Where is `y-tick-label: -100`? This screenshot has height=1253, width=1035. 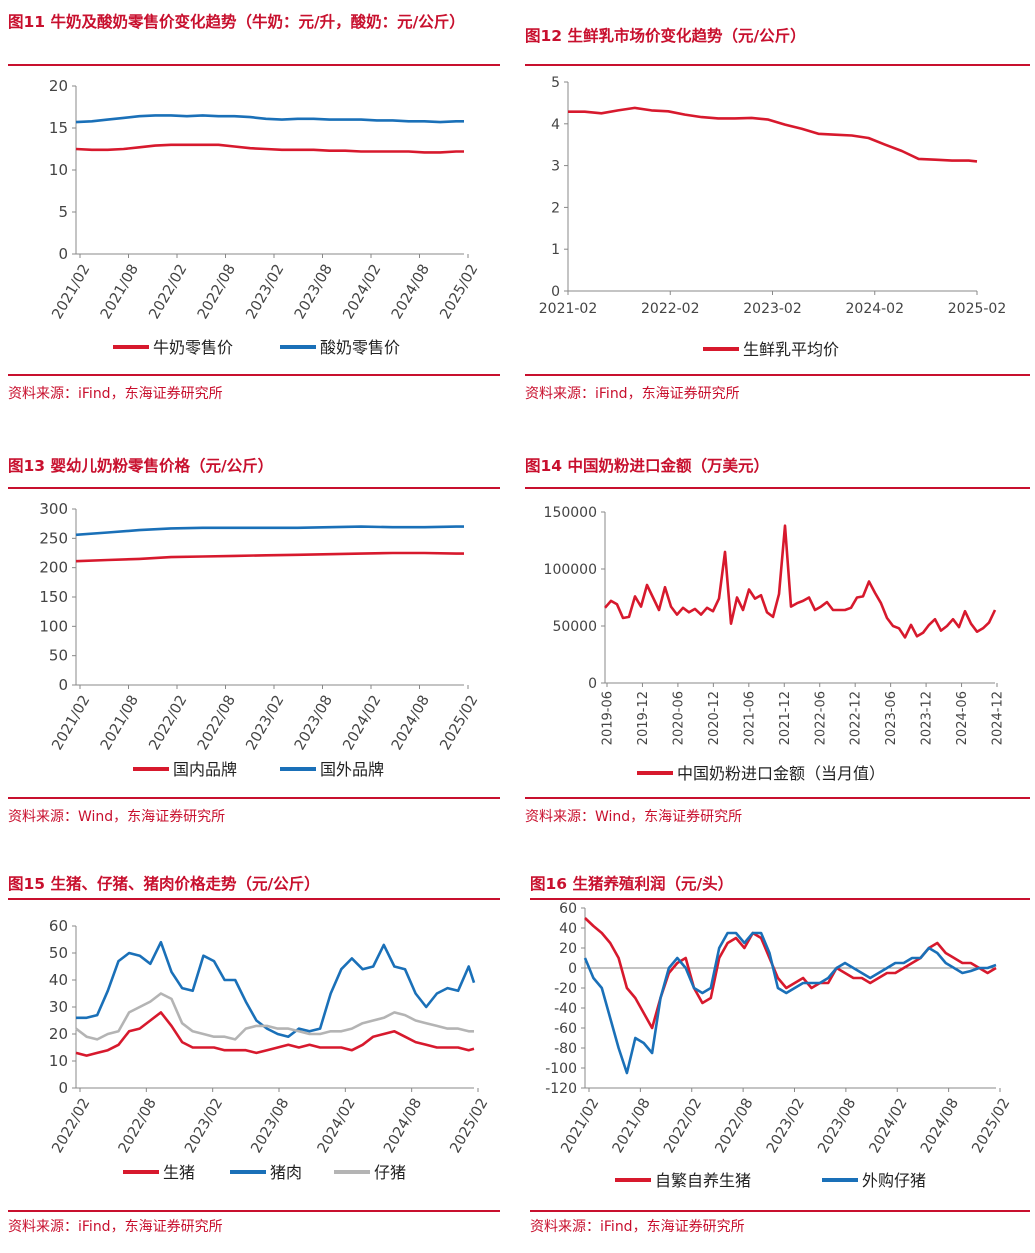 y-tick-label: -100 is located at coordinates (561, 1069).